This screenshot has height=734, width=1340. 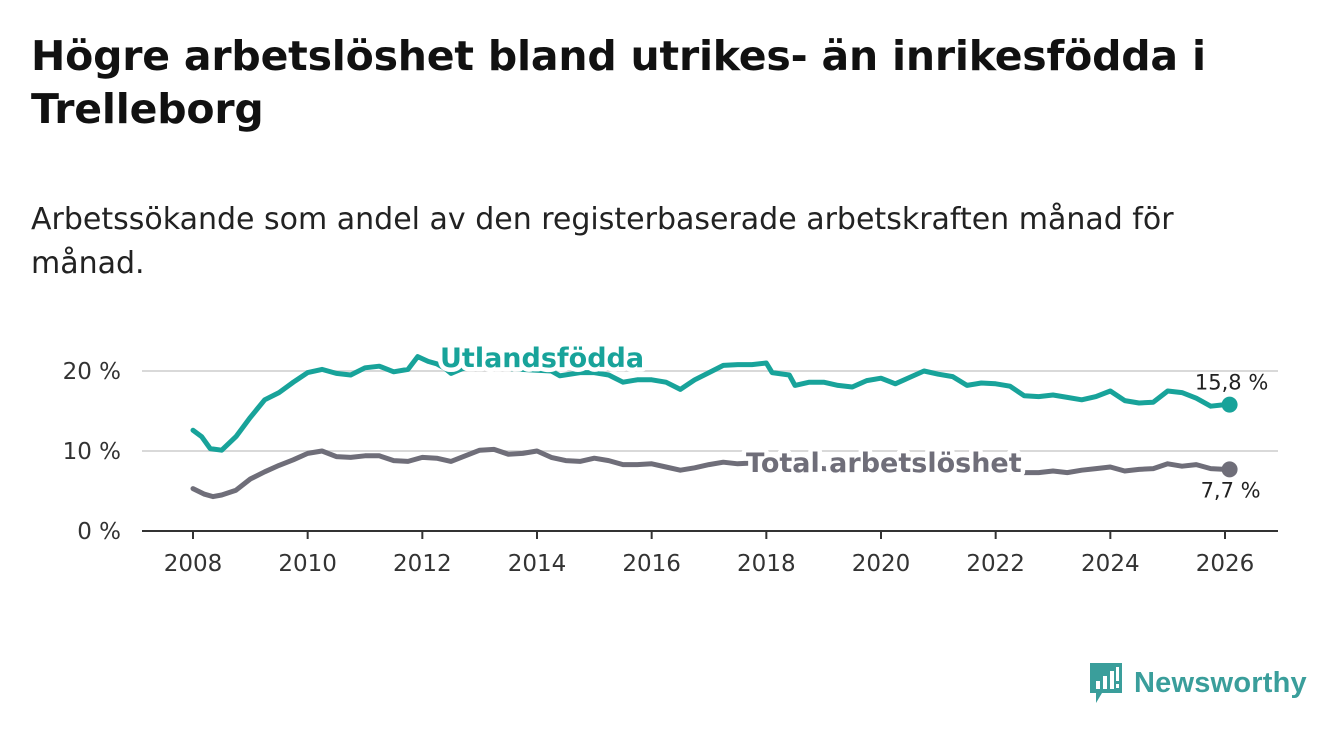 I want to click on series-label-total-arbetsloshet: Total arbetslöshet, so click(x=884, y=463).